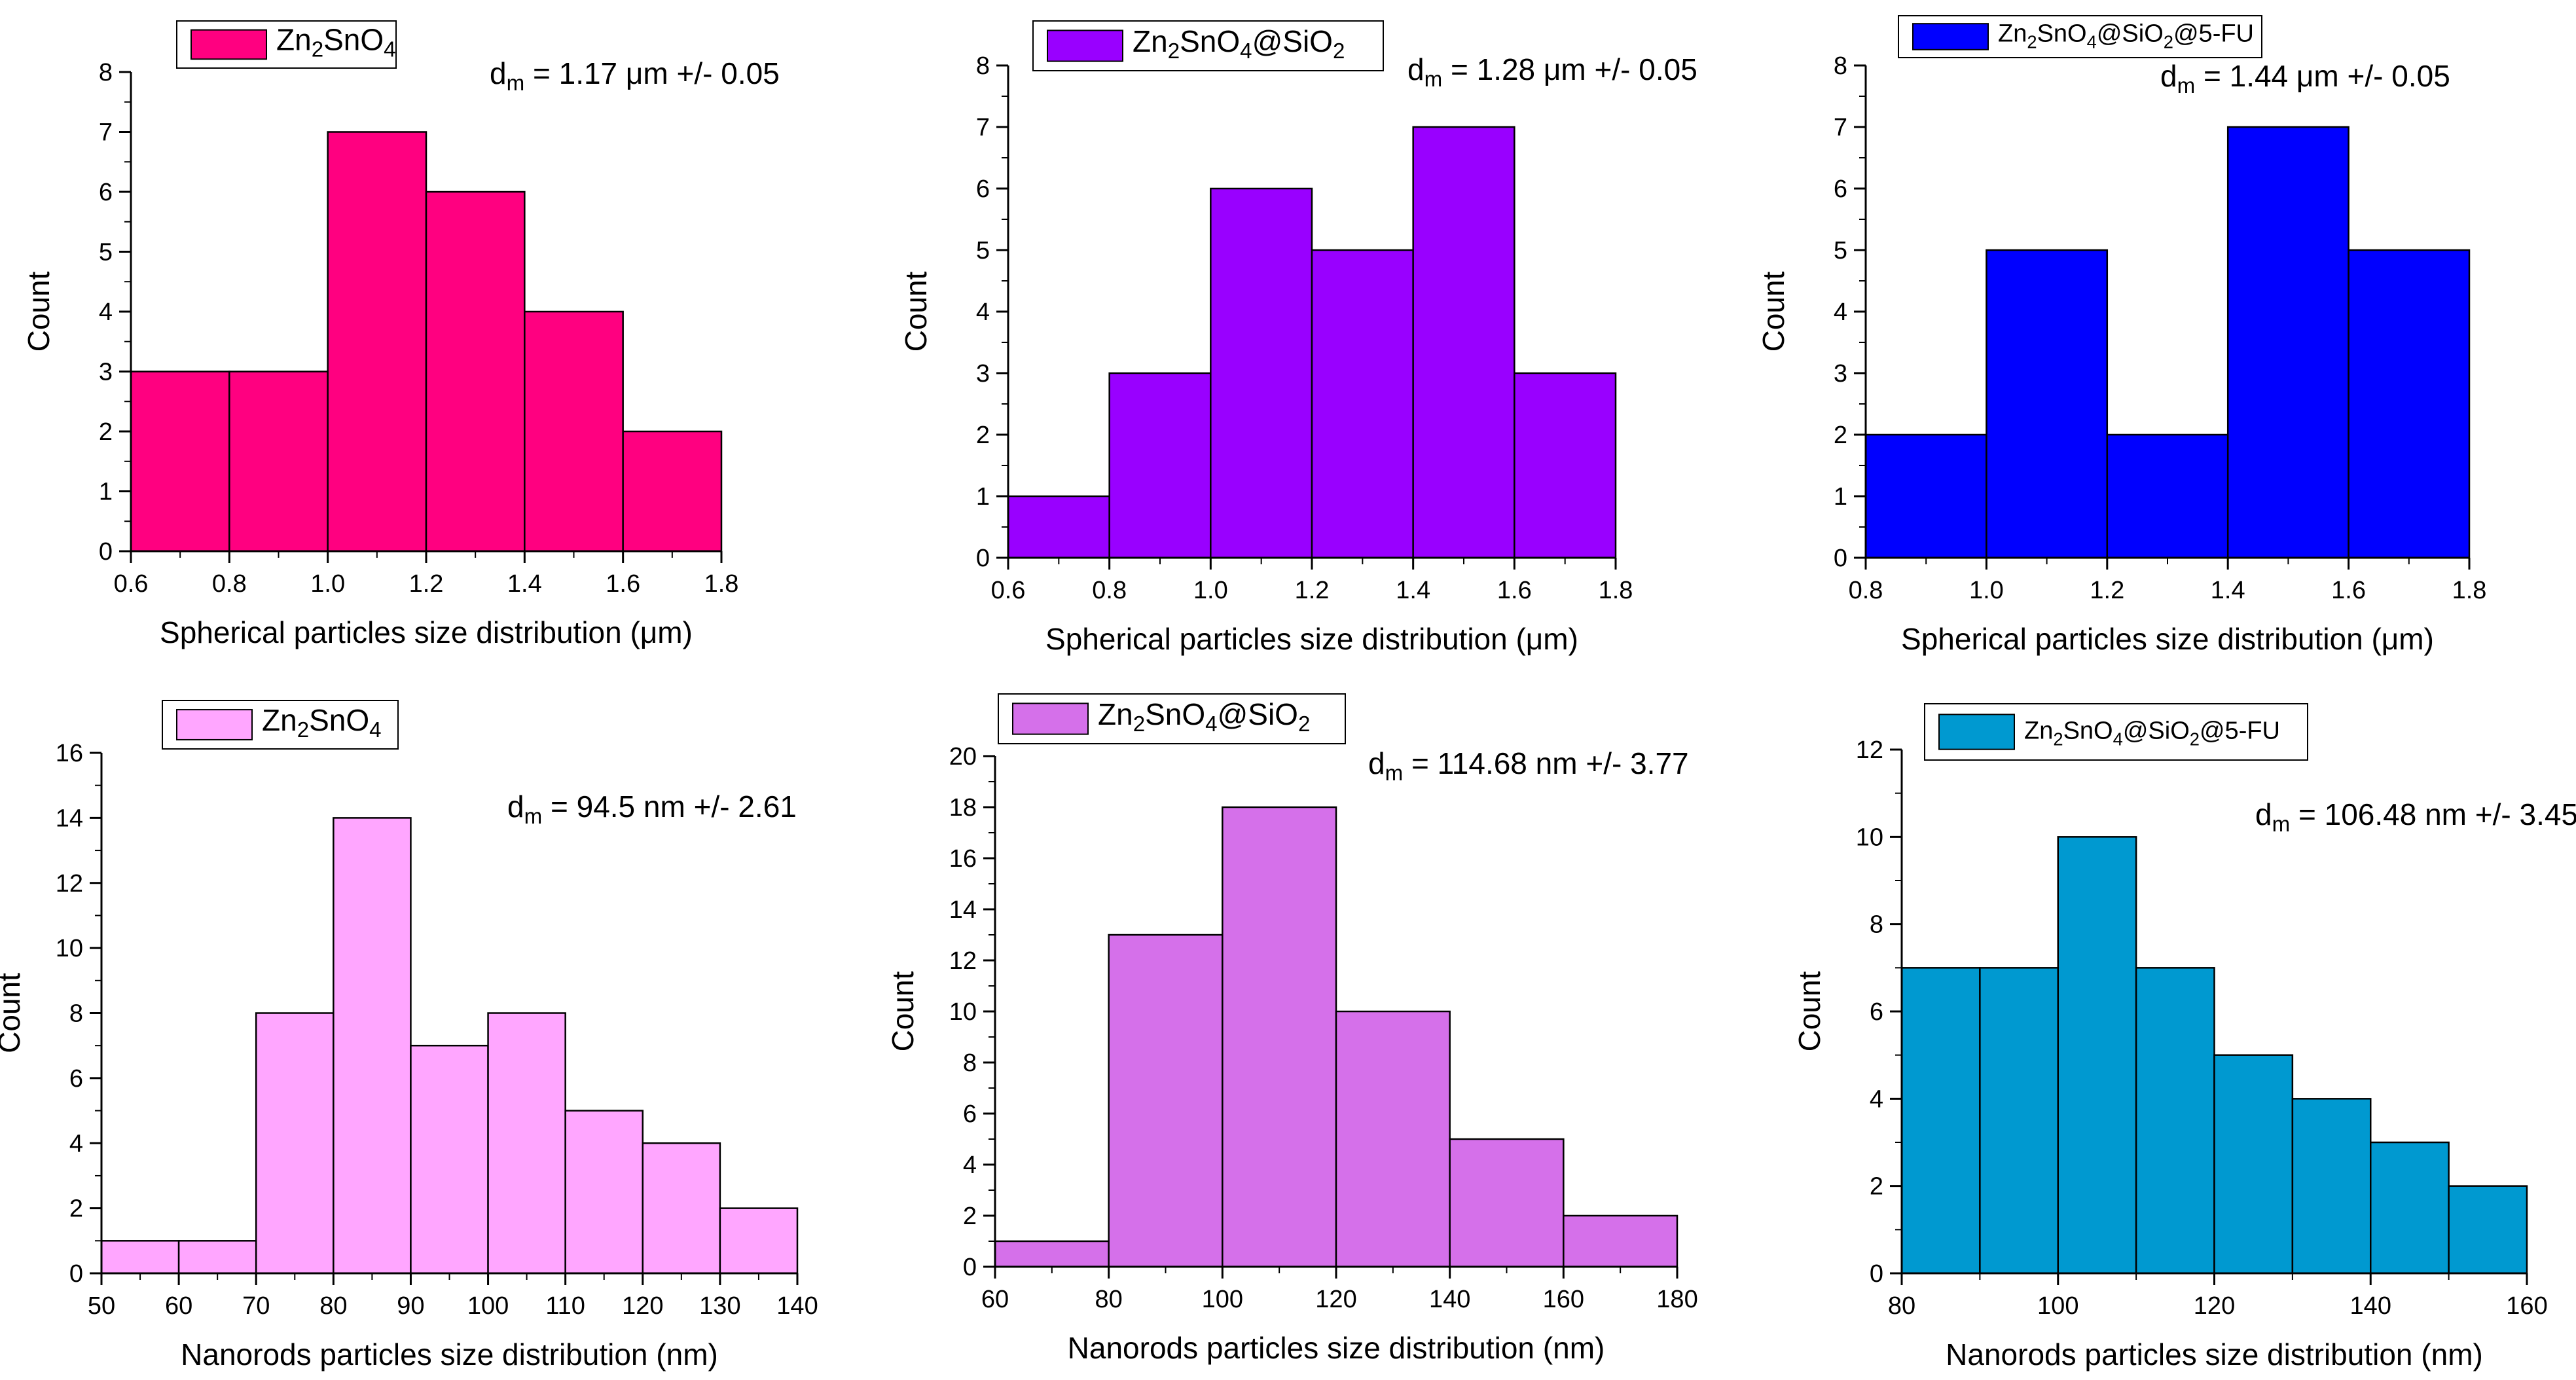 Image resolution: width=2576 pixels, height=1380 pixels. What do you see at coordinates (2186, 86) in the screenshot?
I see `subscript-part: m` at bounding box center [2186, 86].